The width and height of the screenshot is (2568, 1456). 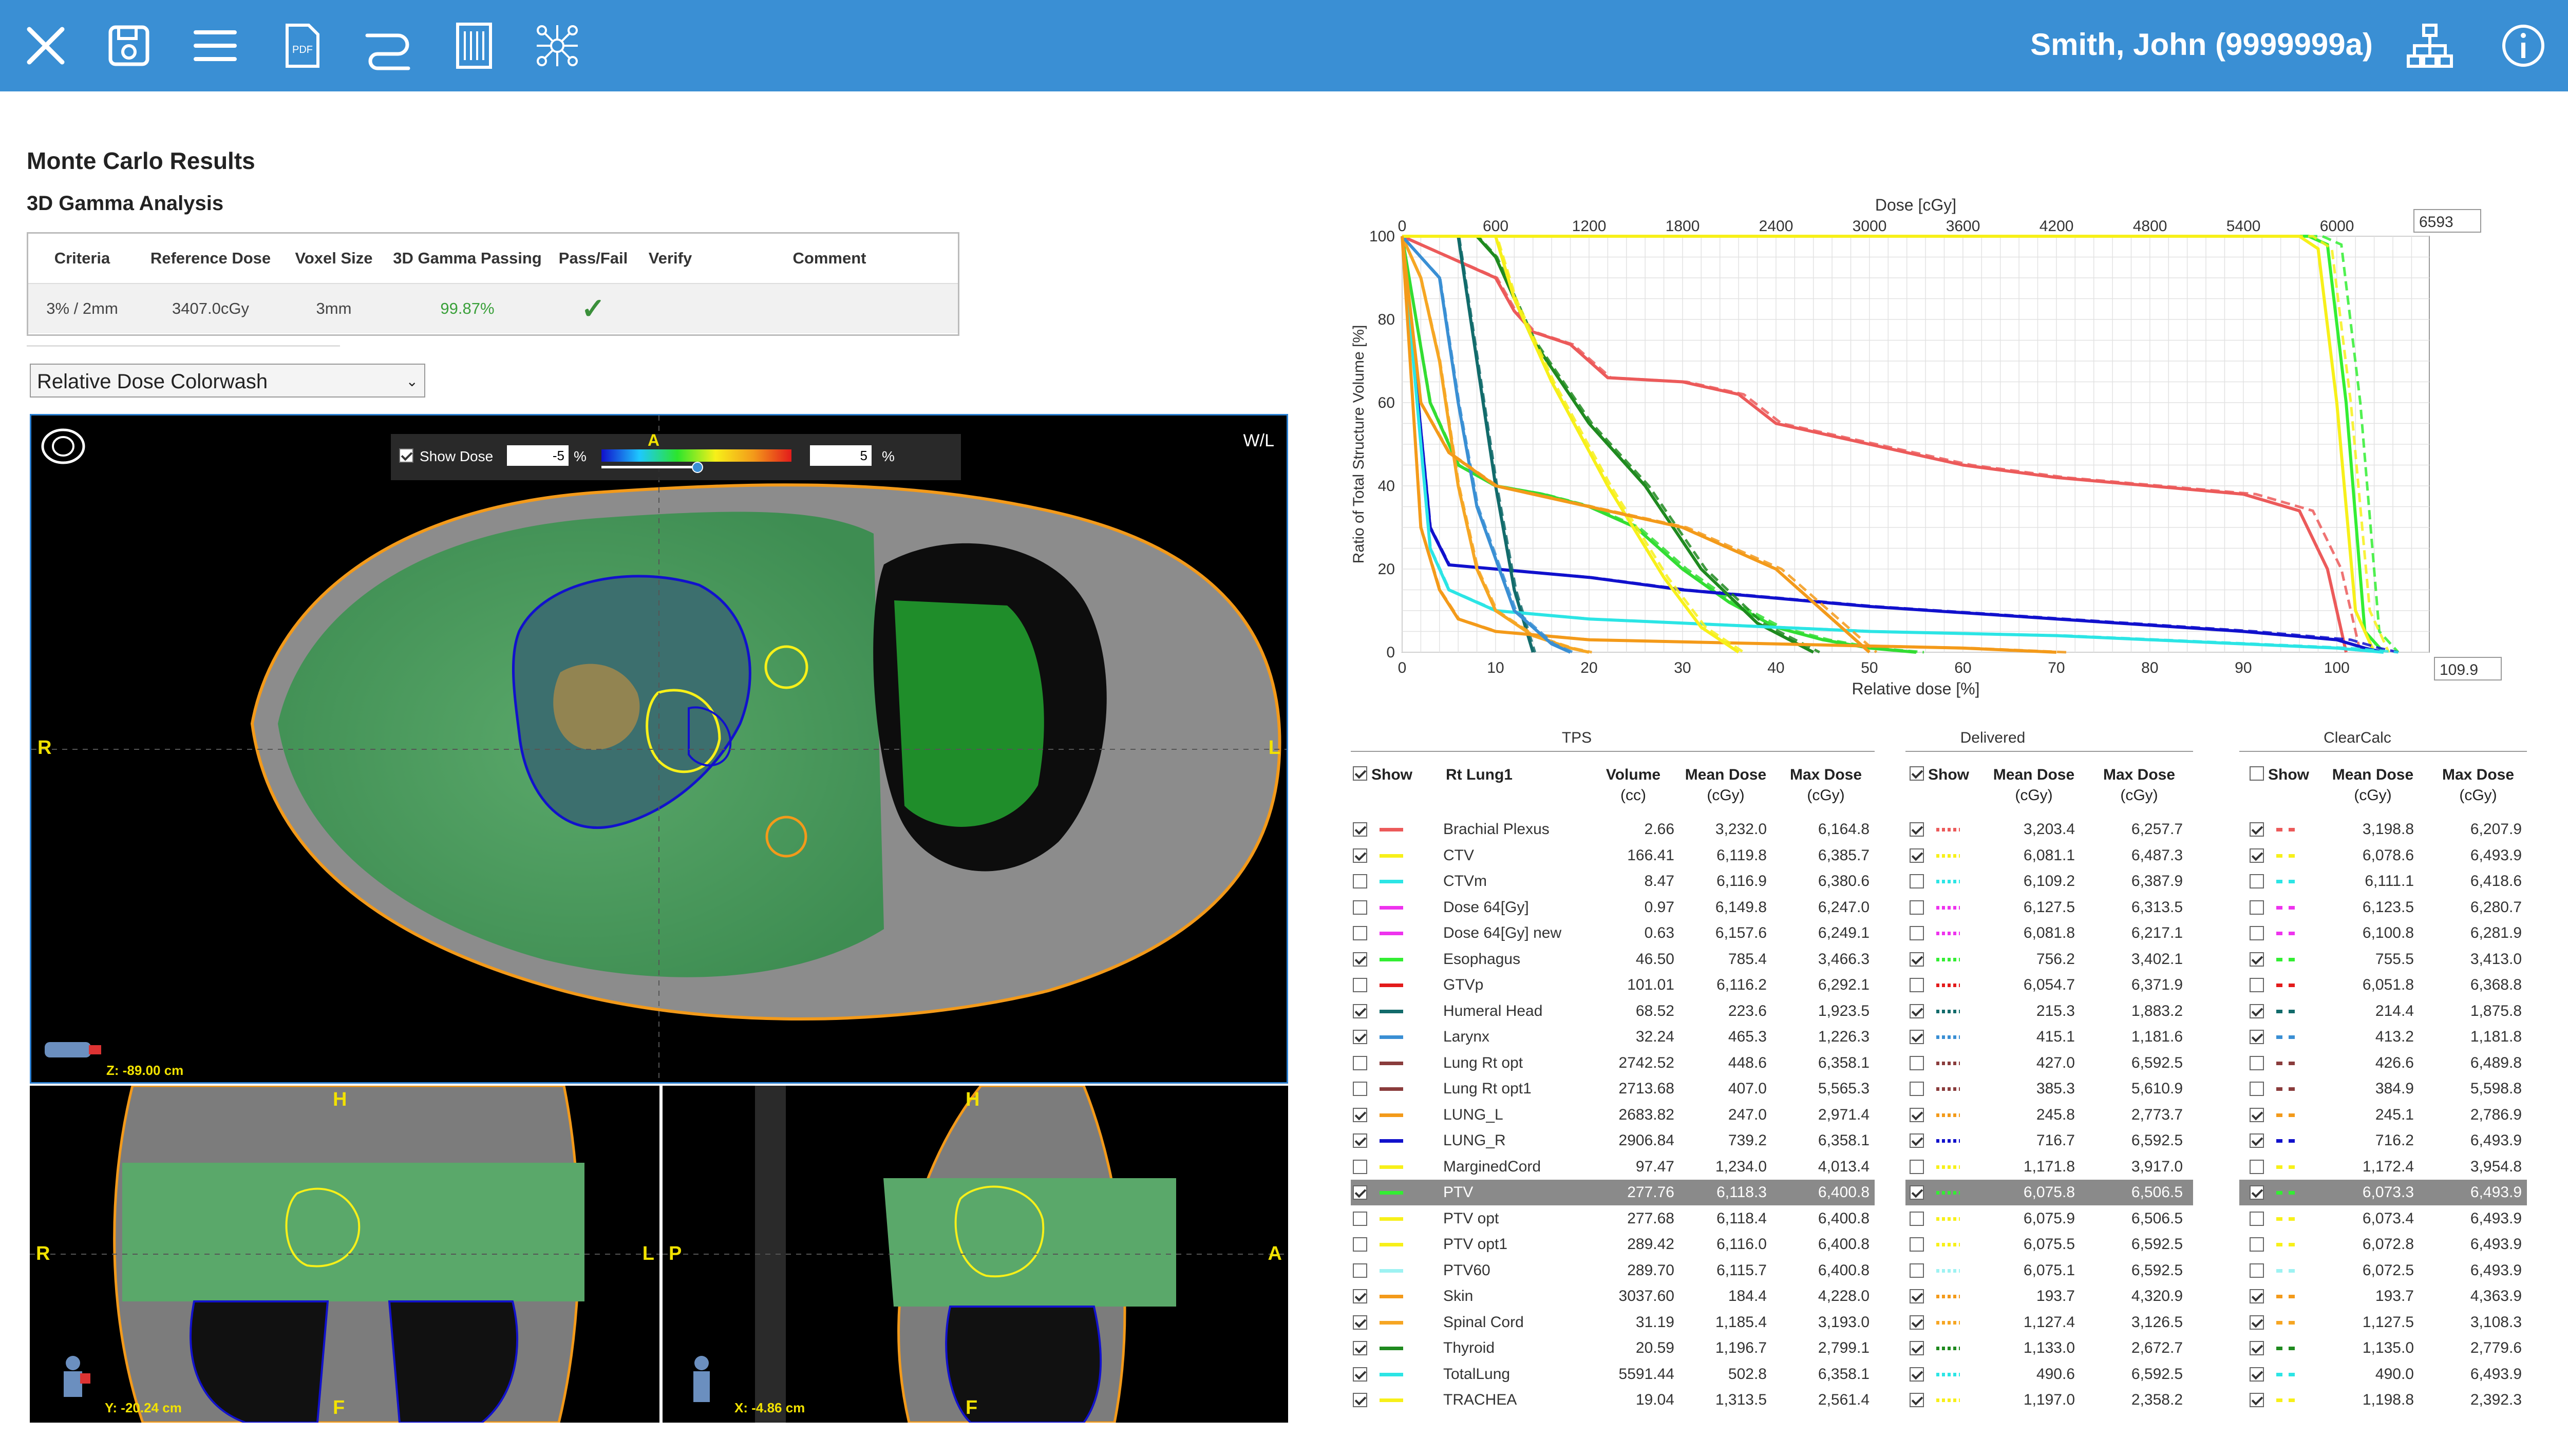 What do you see at coordinates (2257, 774) in the screenshot?
I see `clearcalc-show-all-checkbox` at bounding box center [2257, 774].